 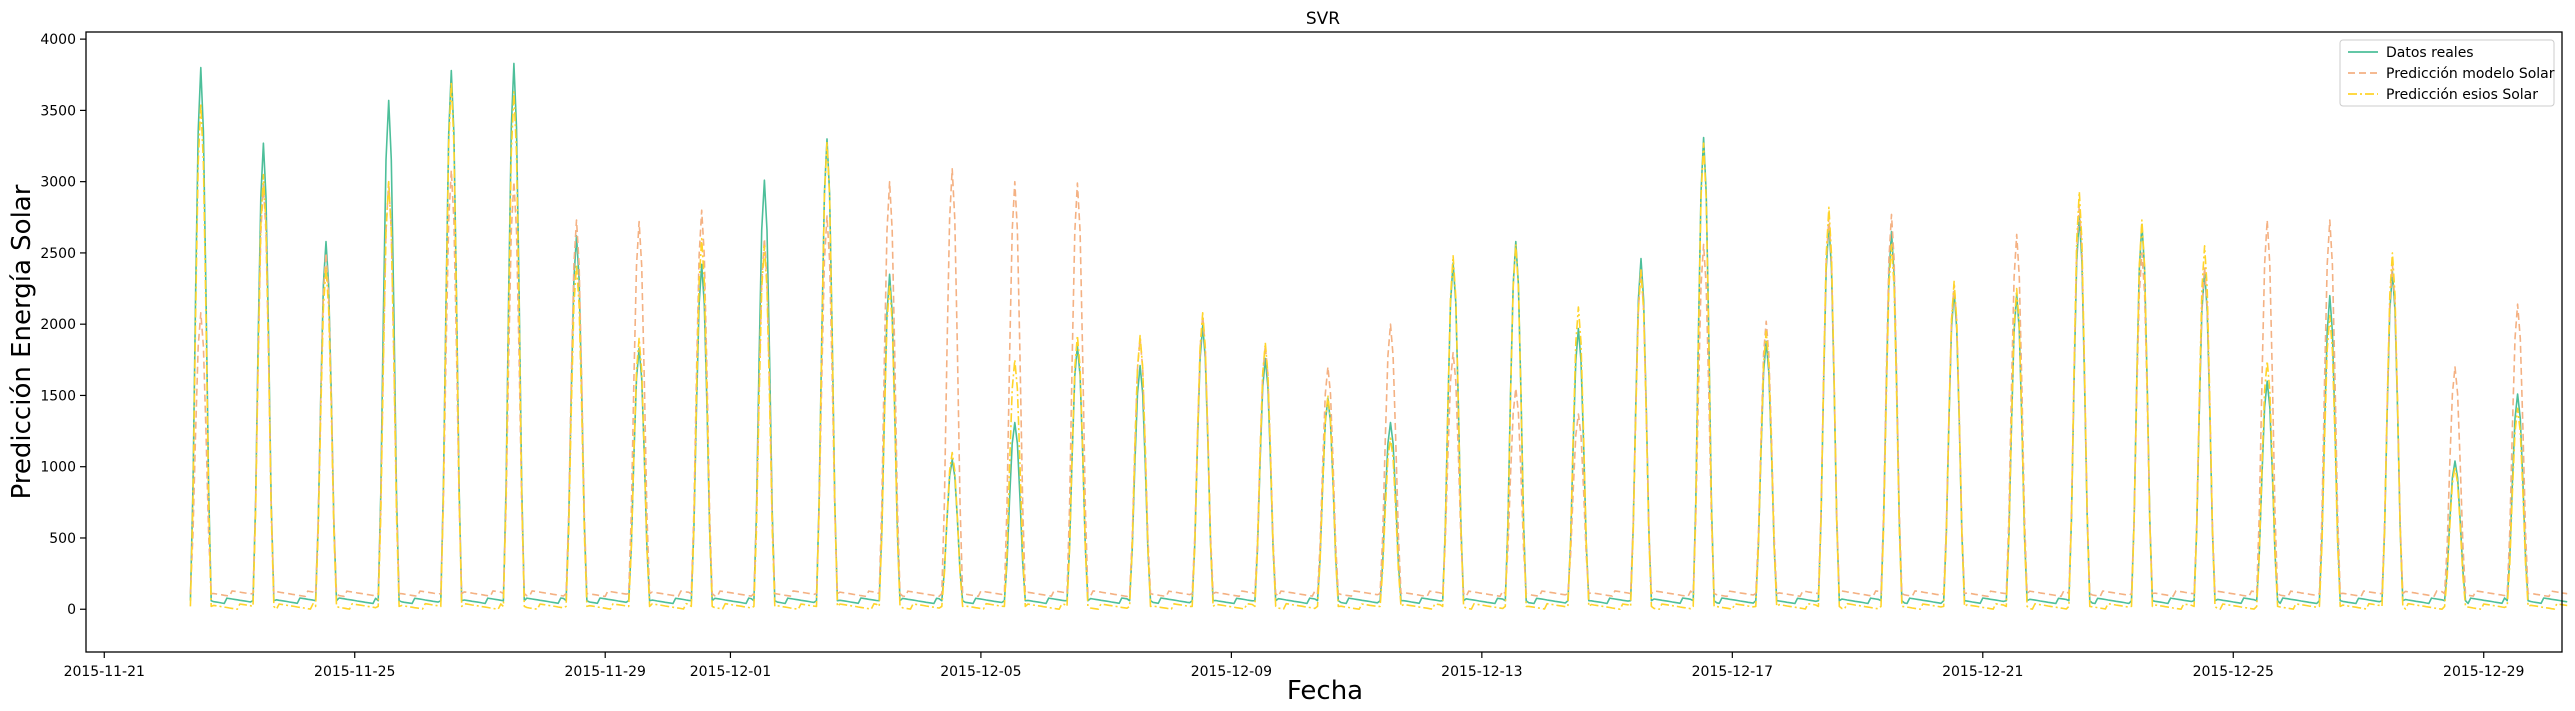 What do you see at coordinates (104, 672) in the screenshot?
I see `x-tick-label: 2015-11-21` at bounding box center [104, 672].